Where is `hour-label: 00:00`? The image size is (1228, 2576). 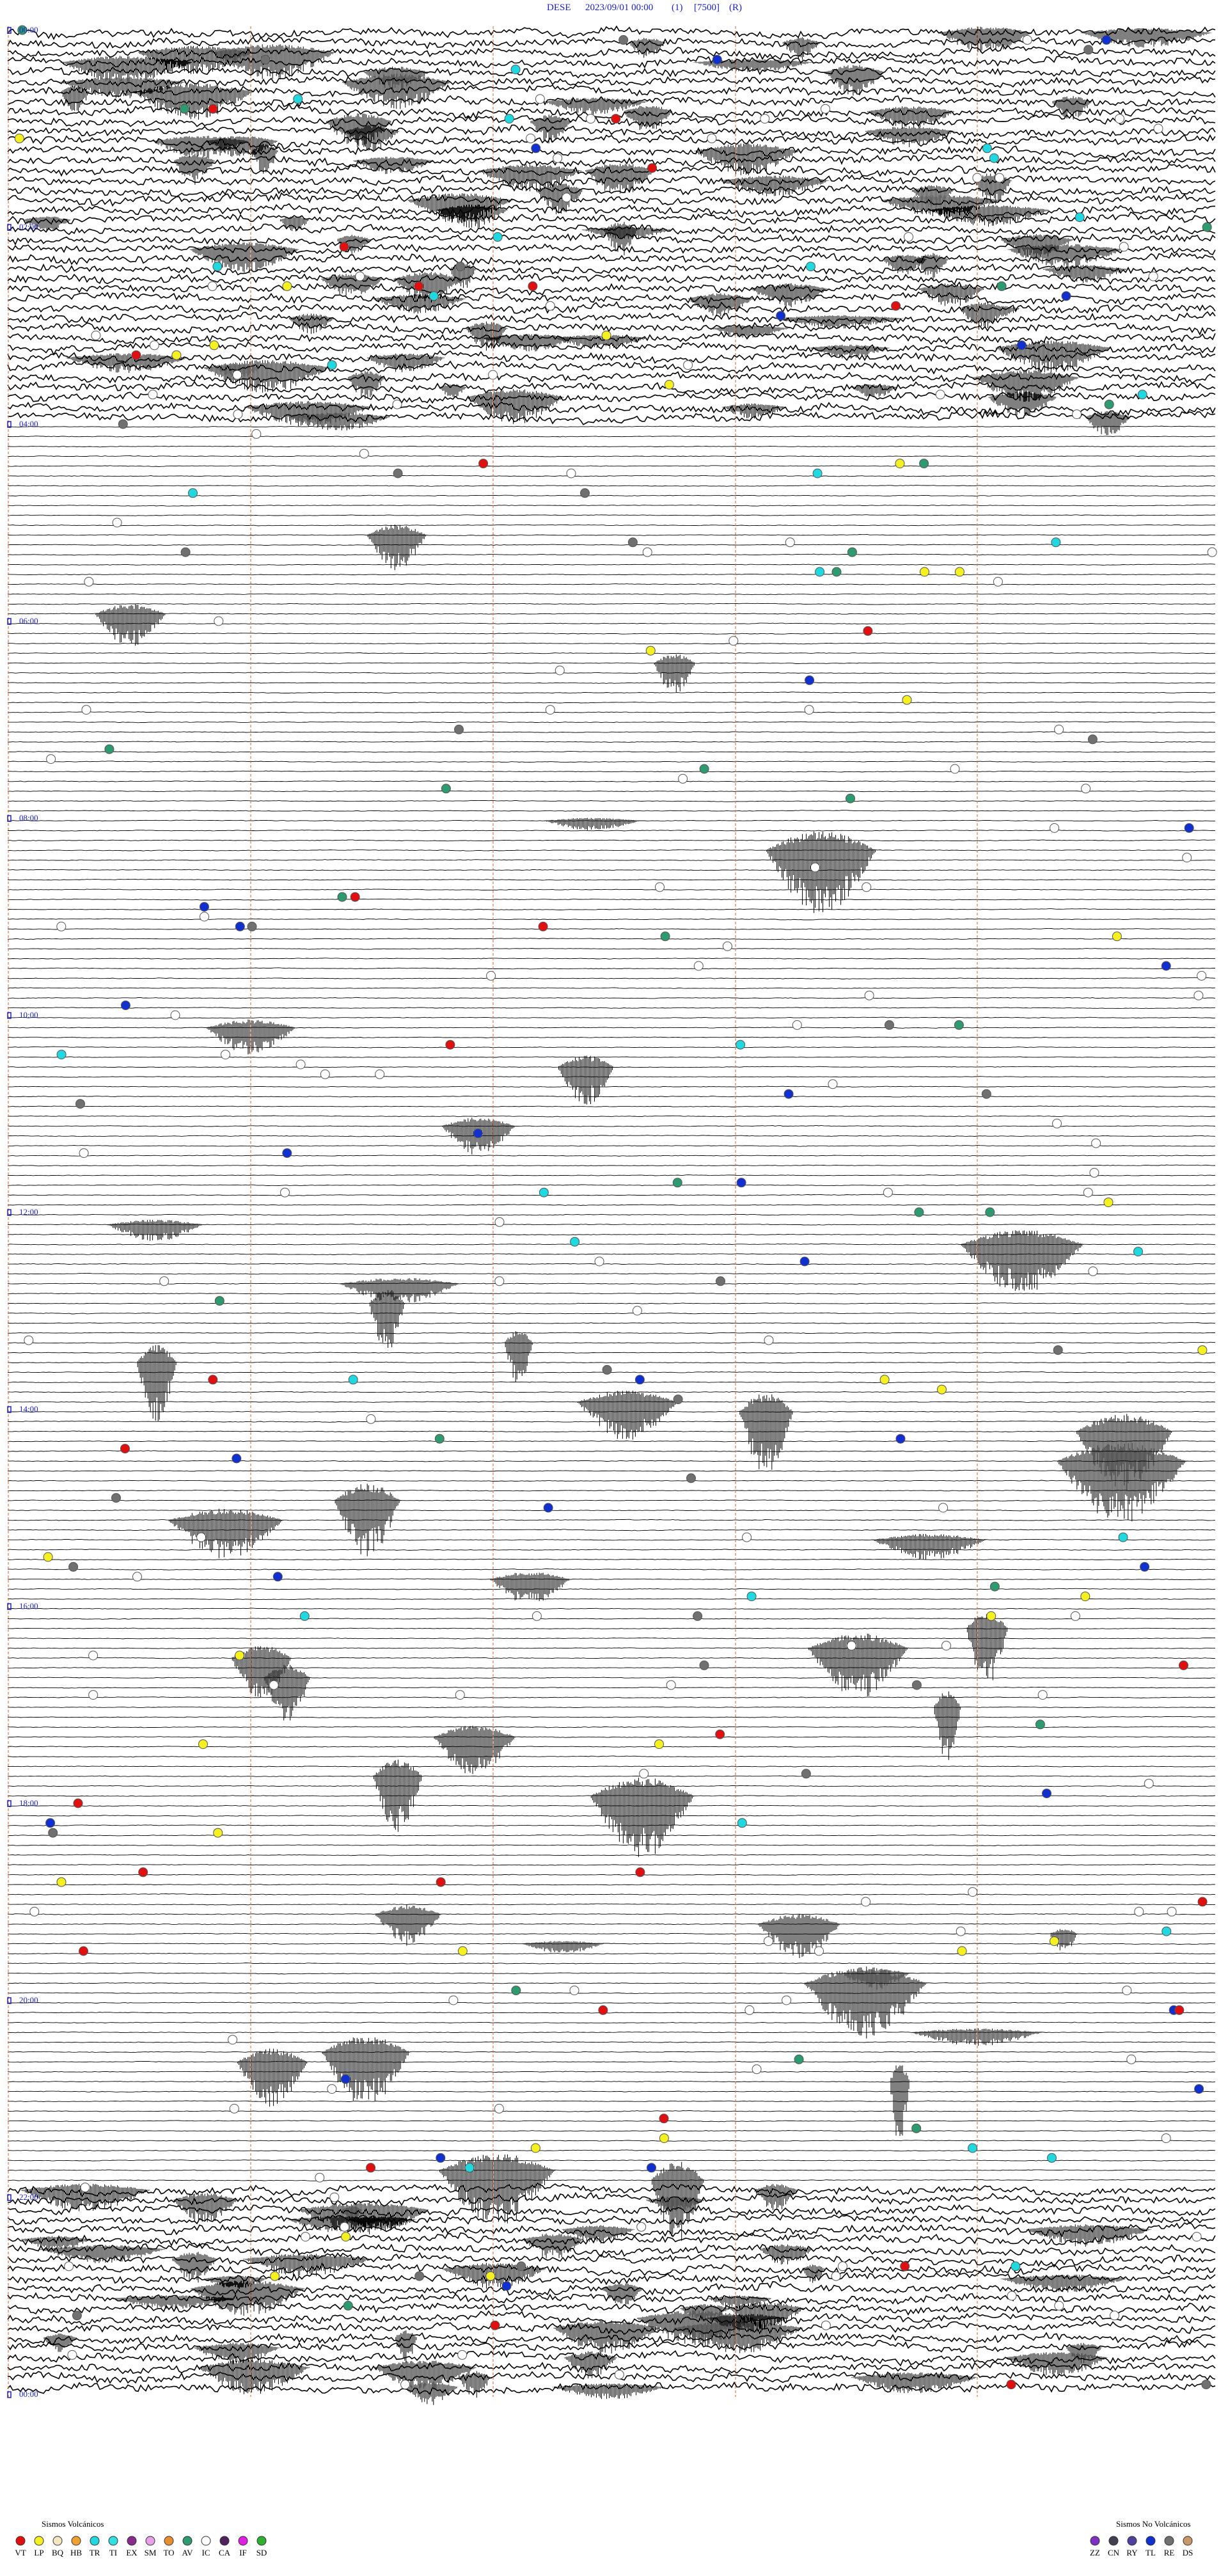
hour-label: 00:00 is located at coordinates (28, 2394).